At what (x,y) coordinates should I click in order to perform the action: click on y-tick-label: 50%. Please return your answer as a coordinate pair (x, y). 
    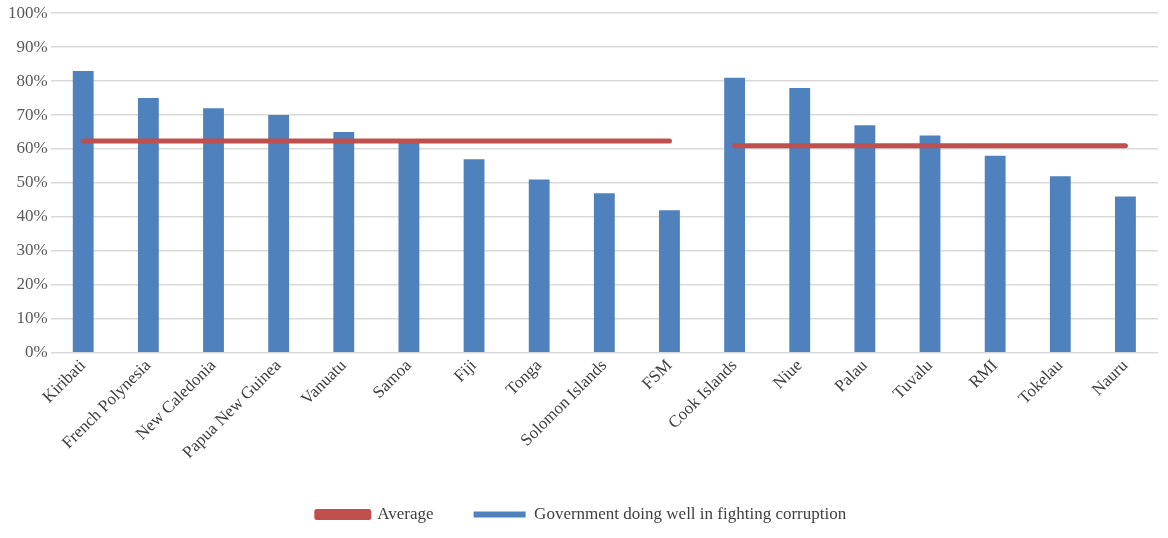
    Looking at the image, I should click on (32, 182).